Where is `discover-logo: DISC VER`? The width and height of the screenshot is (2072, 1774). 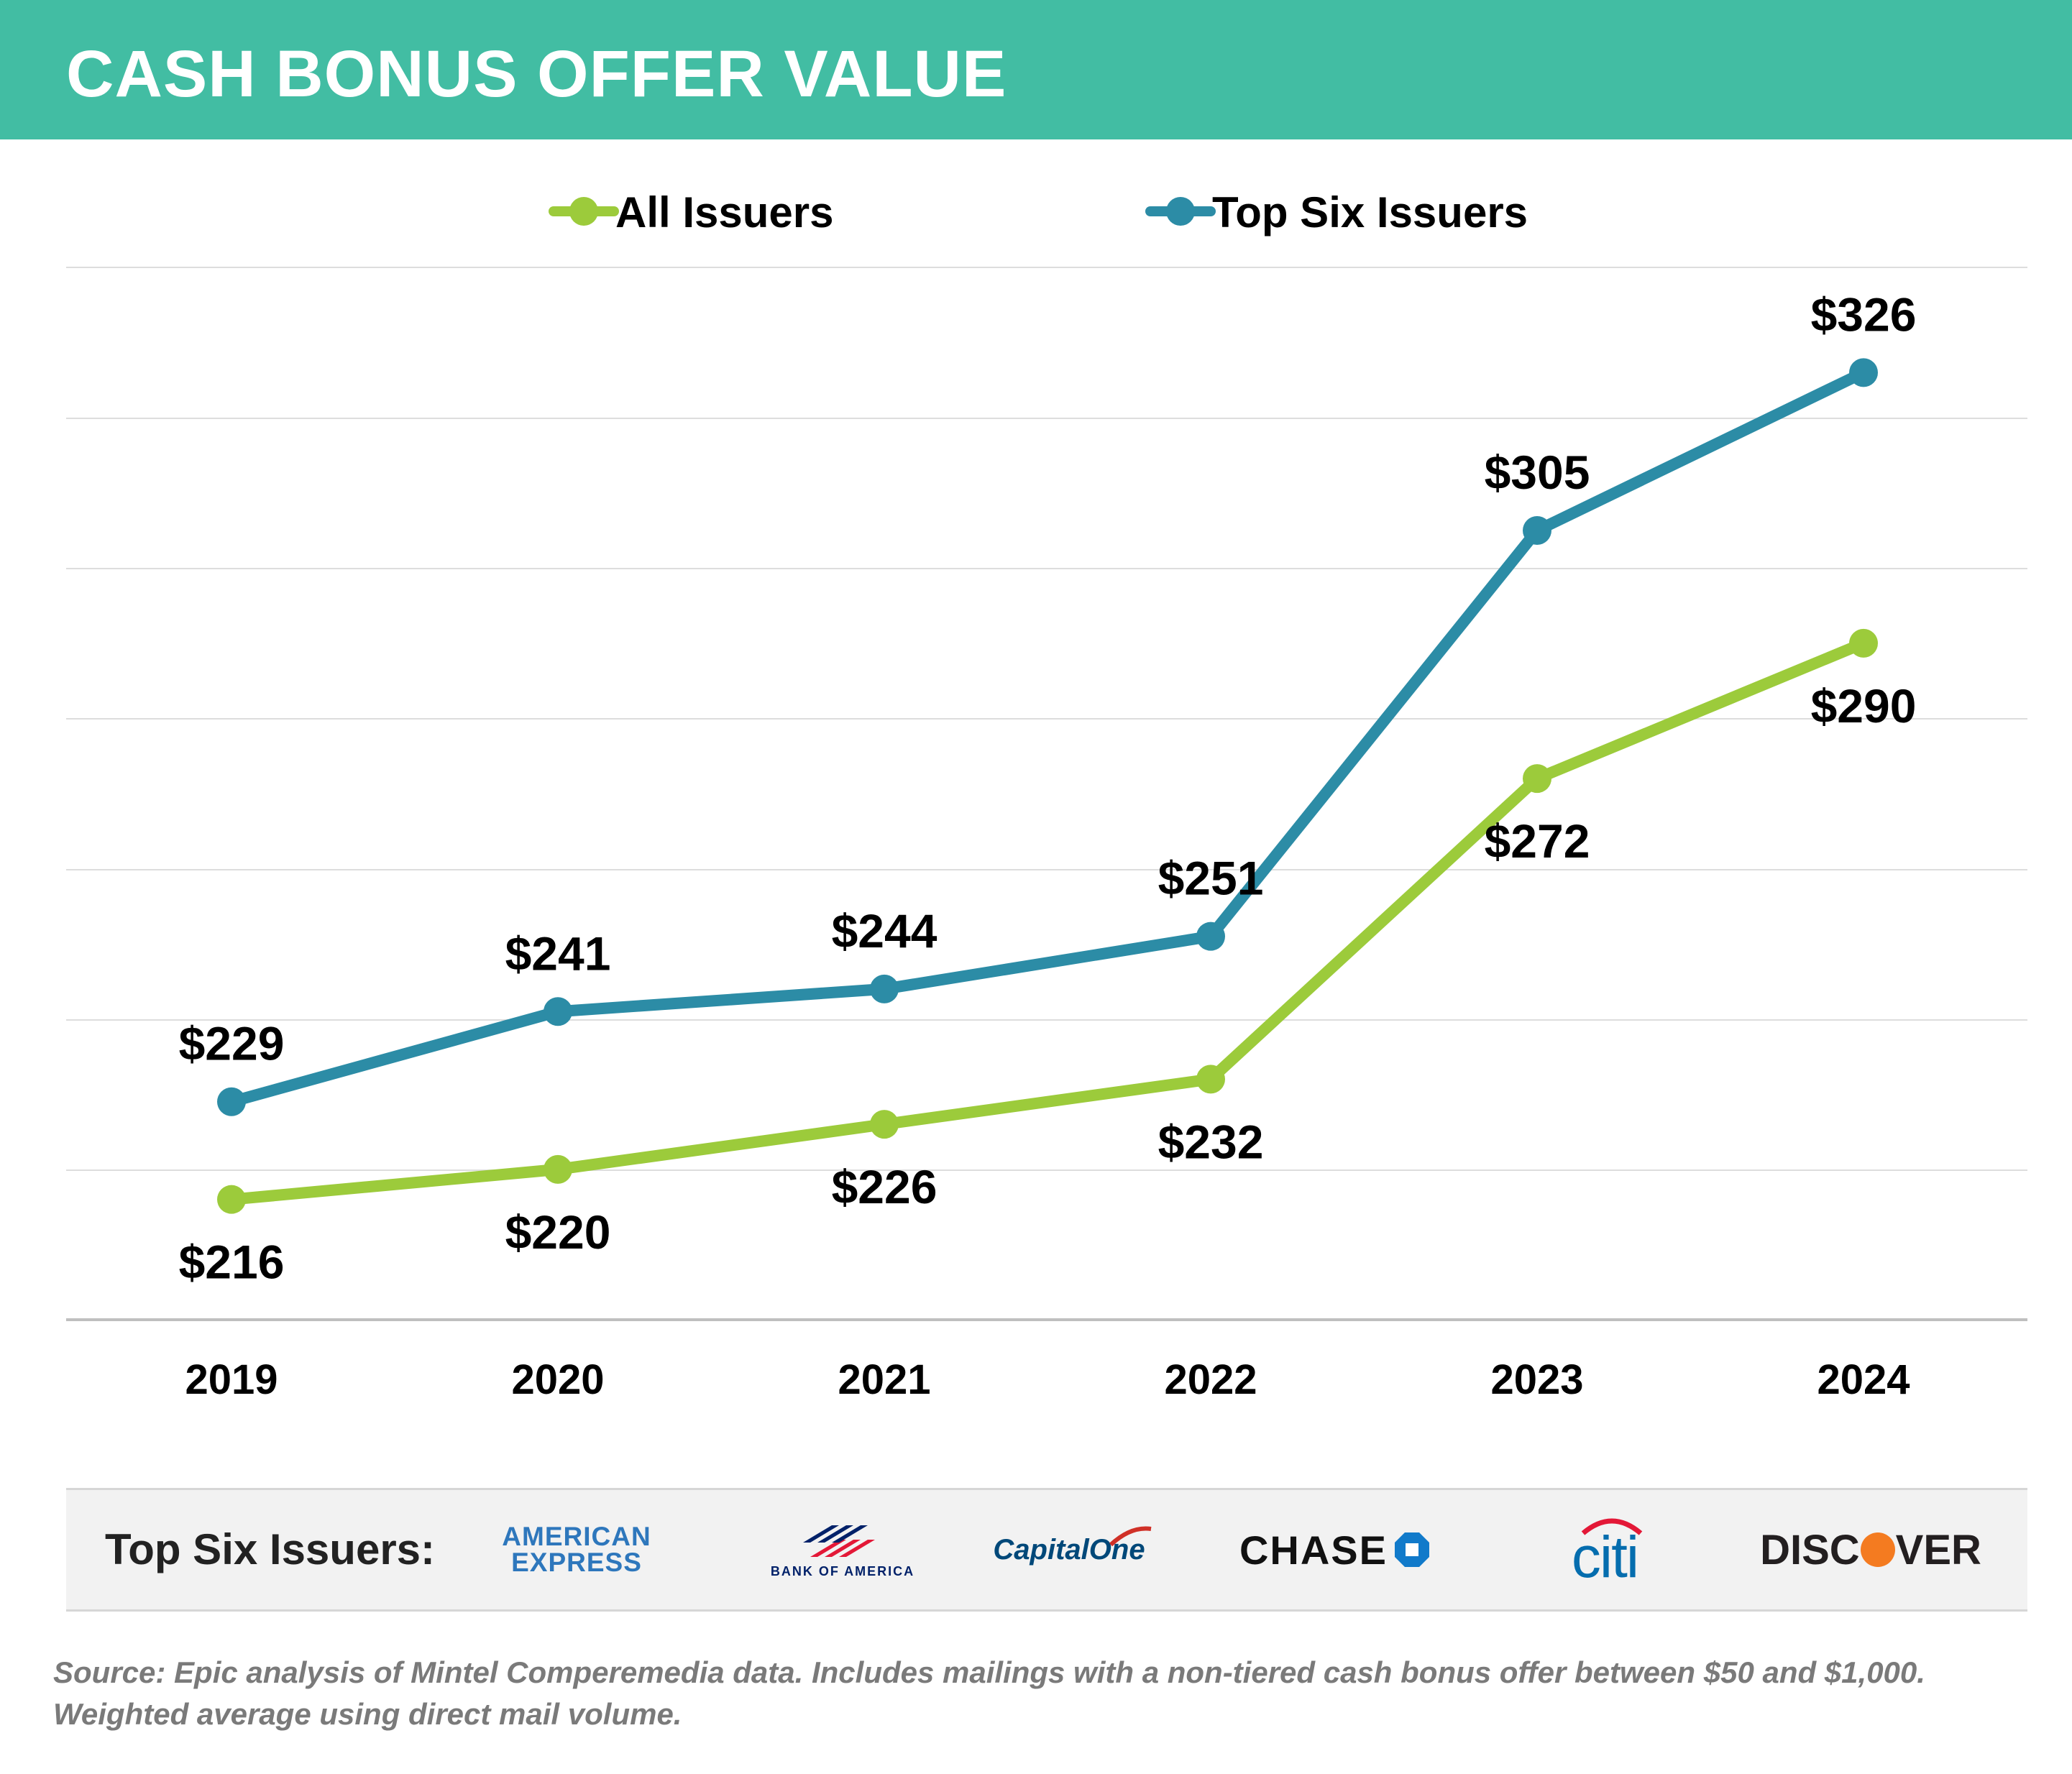
discover-logo: DISC VER is located at coordinates (1871, 1550).